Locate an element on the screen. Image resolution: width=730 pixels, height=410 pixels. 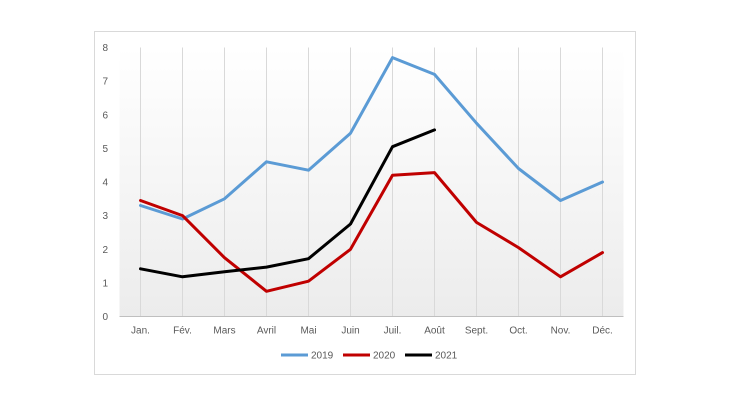
x-tick-label: Fév. is located at coordinates (182, 331).